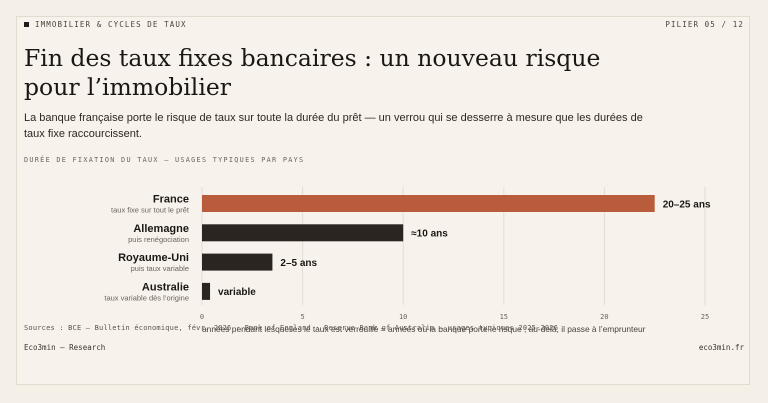 The image size is (768, 403). Describe the element at coordinates (237, 292) in the screenshot. I see `data-label: variable` at that location.